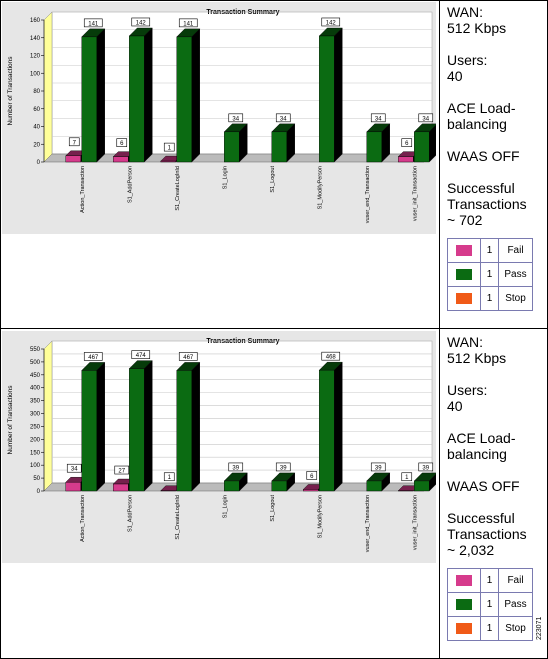  Describe the element at coordinates (74, 470) in the screenshot. I see `data-label-fail: 34` at that location.